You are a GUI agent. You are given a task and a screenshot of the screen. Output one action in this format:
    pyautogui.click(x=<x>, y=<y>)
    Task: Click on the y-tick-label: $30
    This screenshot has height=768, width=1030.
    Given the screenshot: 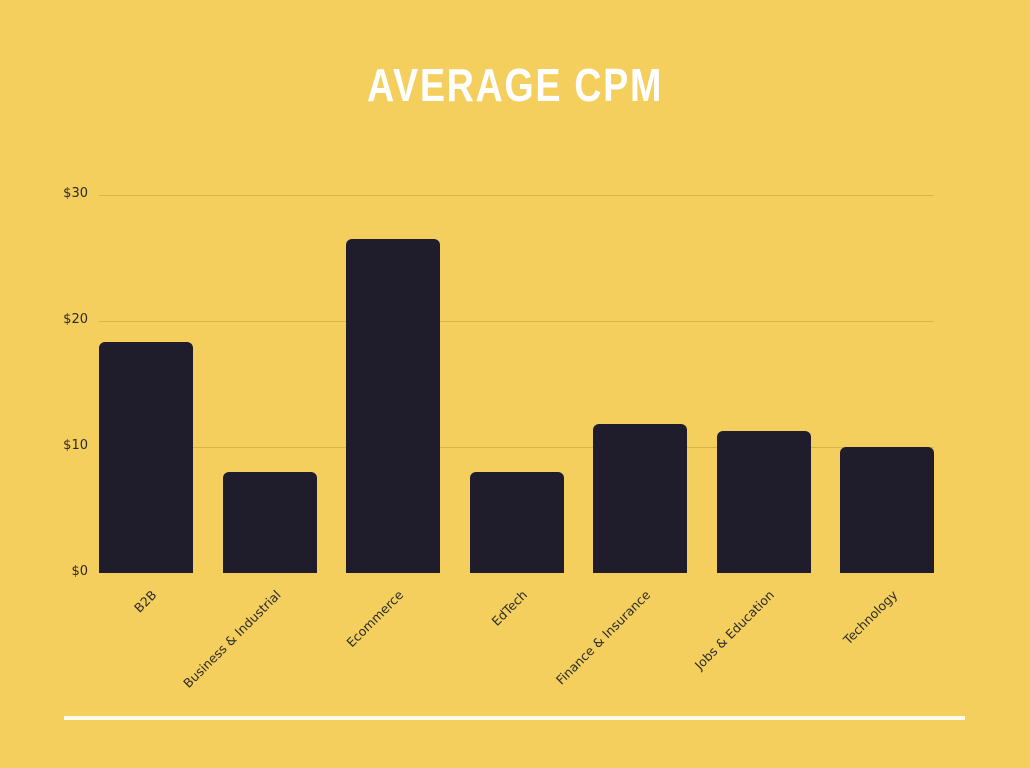 What is the action you would take?
    pyautogui.click(x=75, y=193)
    